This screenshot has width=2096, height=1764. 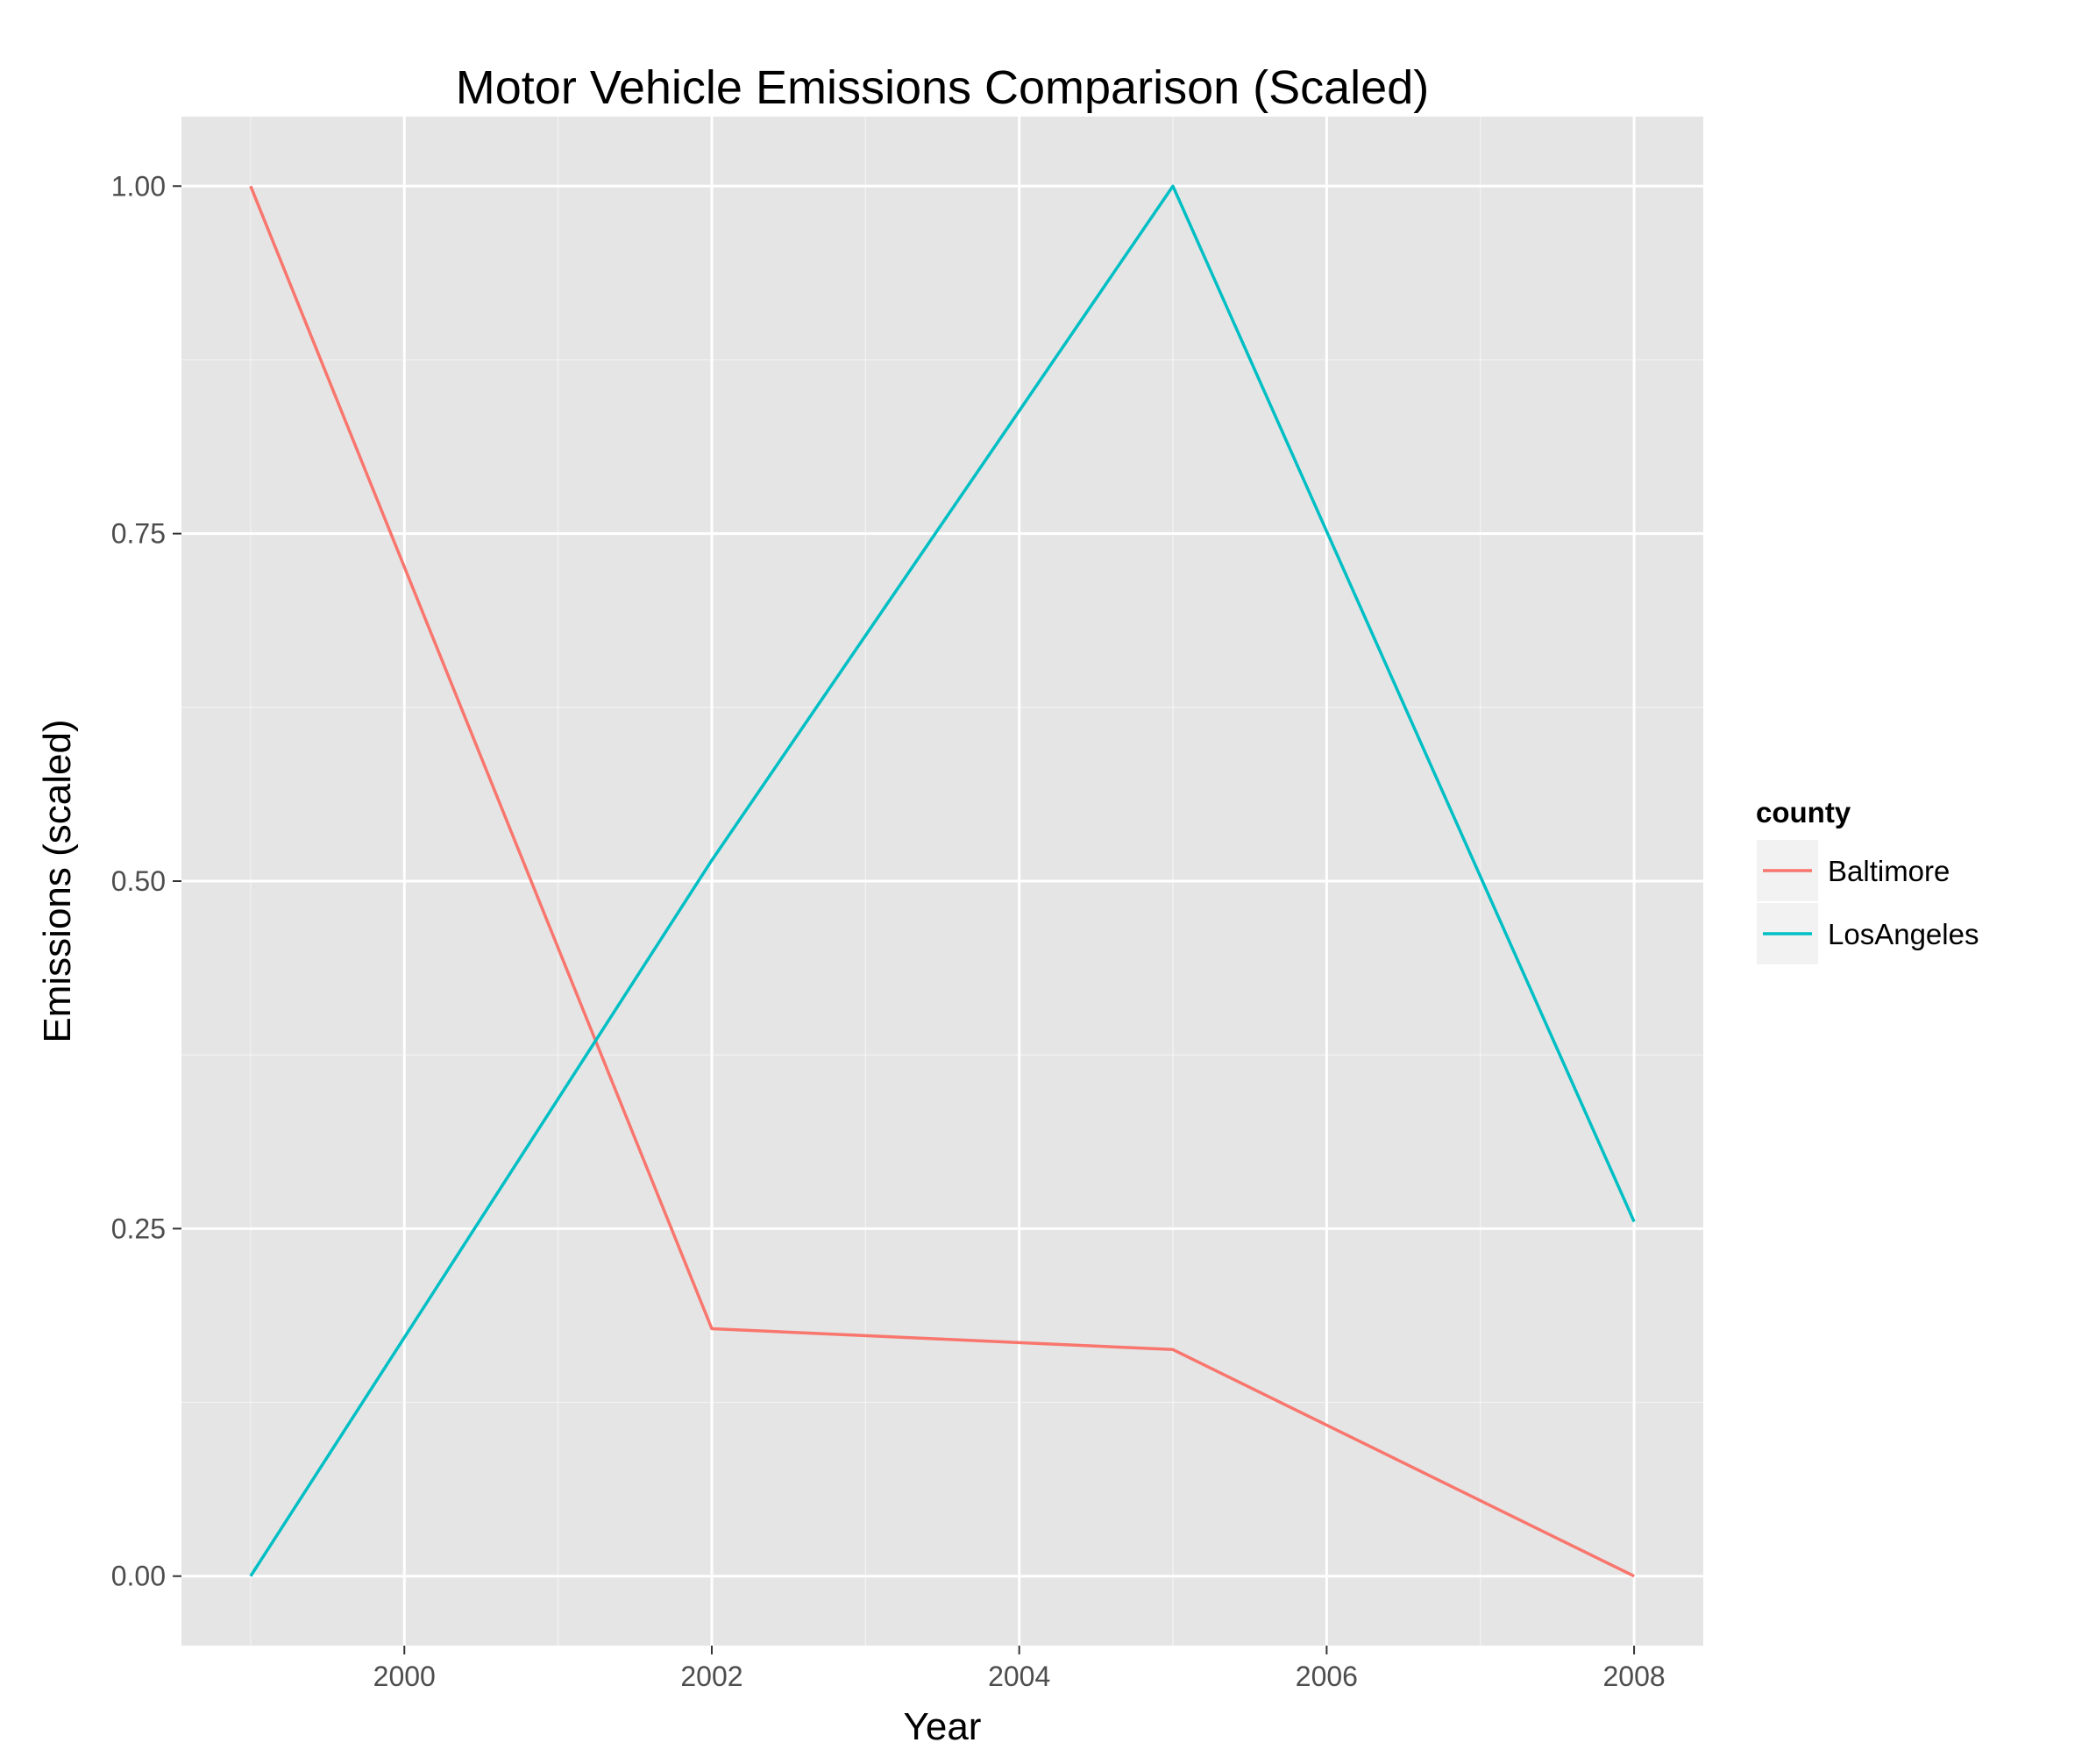 What do you see at coordinates (1633, 1676) in the screenshot?
I see `x-tick-label: 2008` at bounding box center [1633, 1676].